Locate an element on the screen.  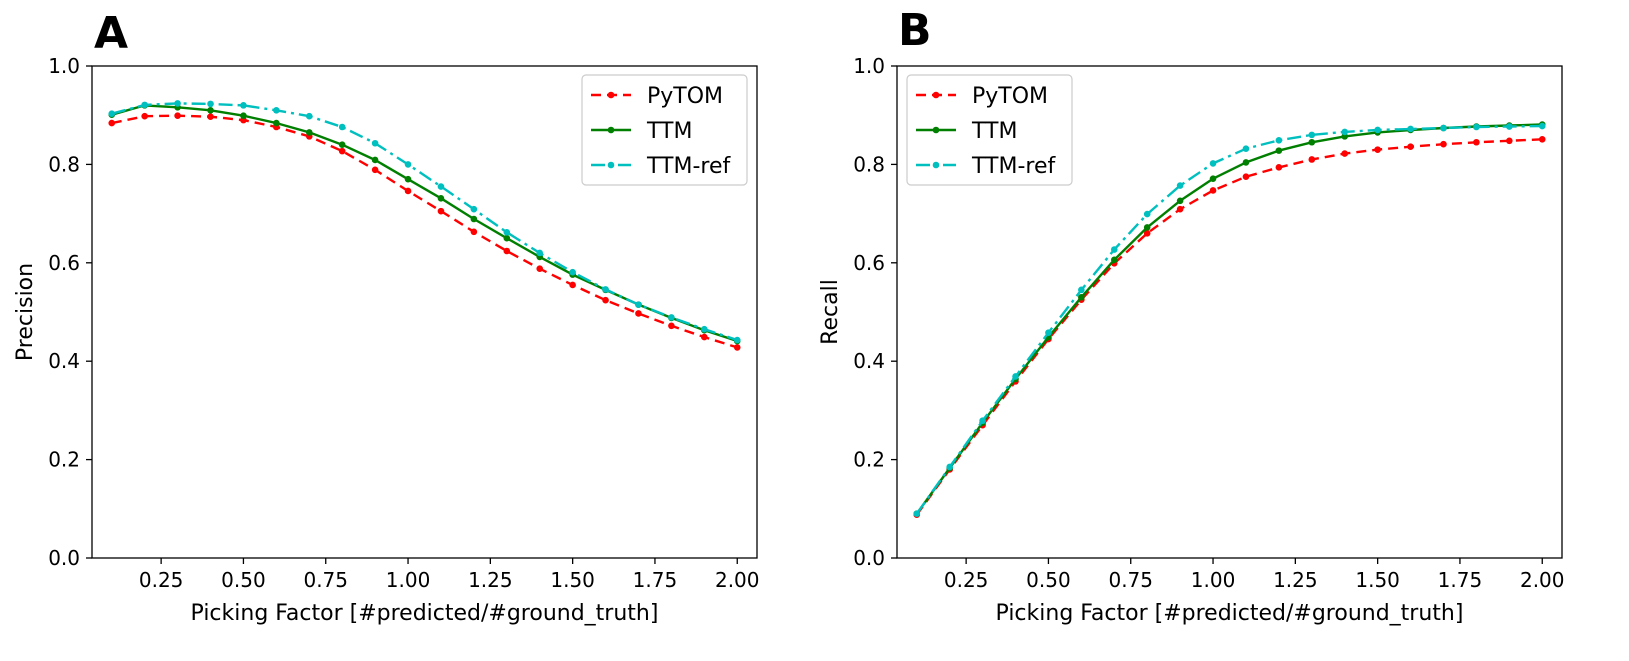
panel-letter-b: B is located at coordinates (915, 30).